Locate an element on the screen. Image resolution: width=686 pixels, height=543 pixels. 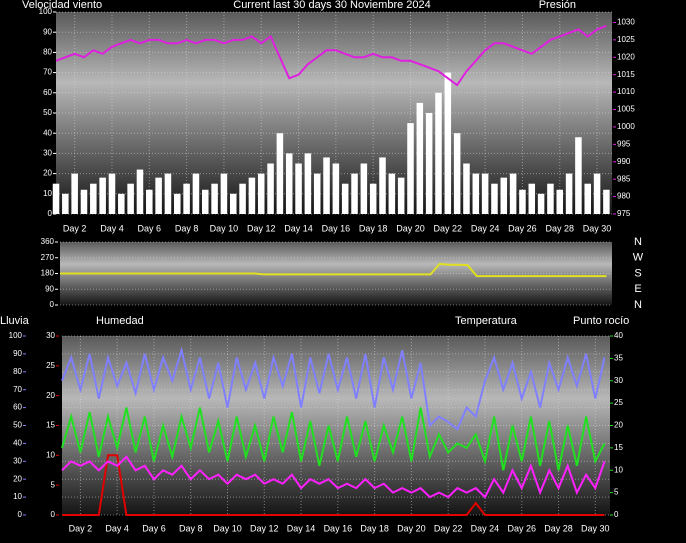
legend-label: Lluvia is located at coordinates (15, 321).